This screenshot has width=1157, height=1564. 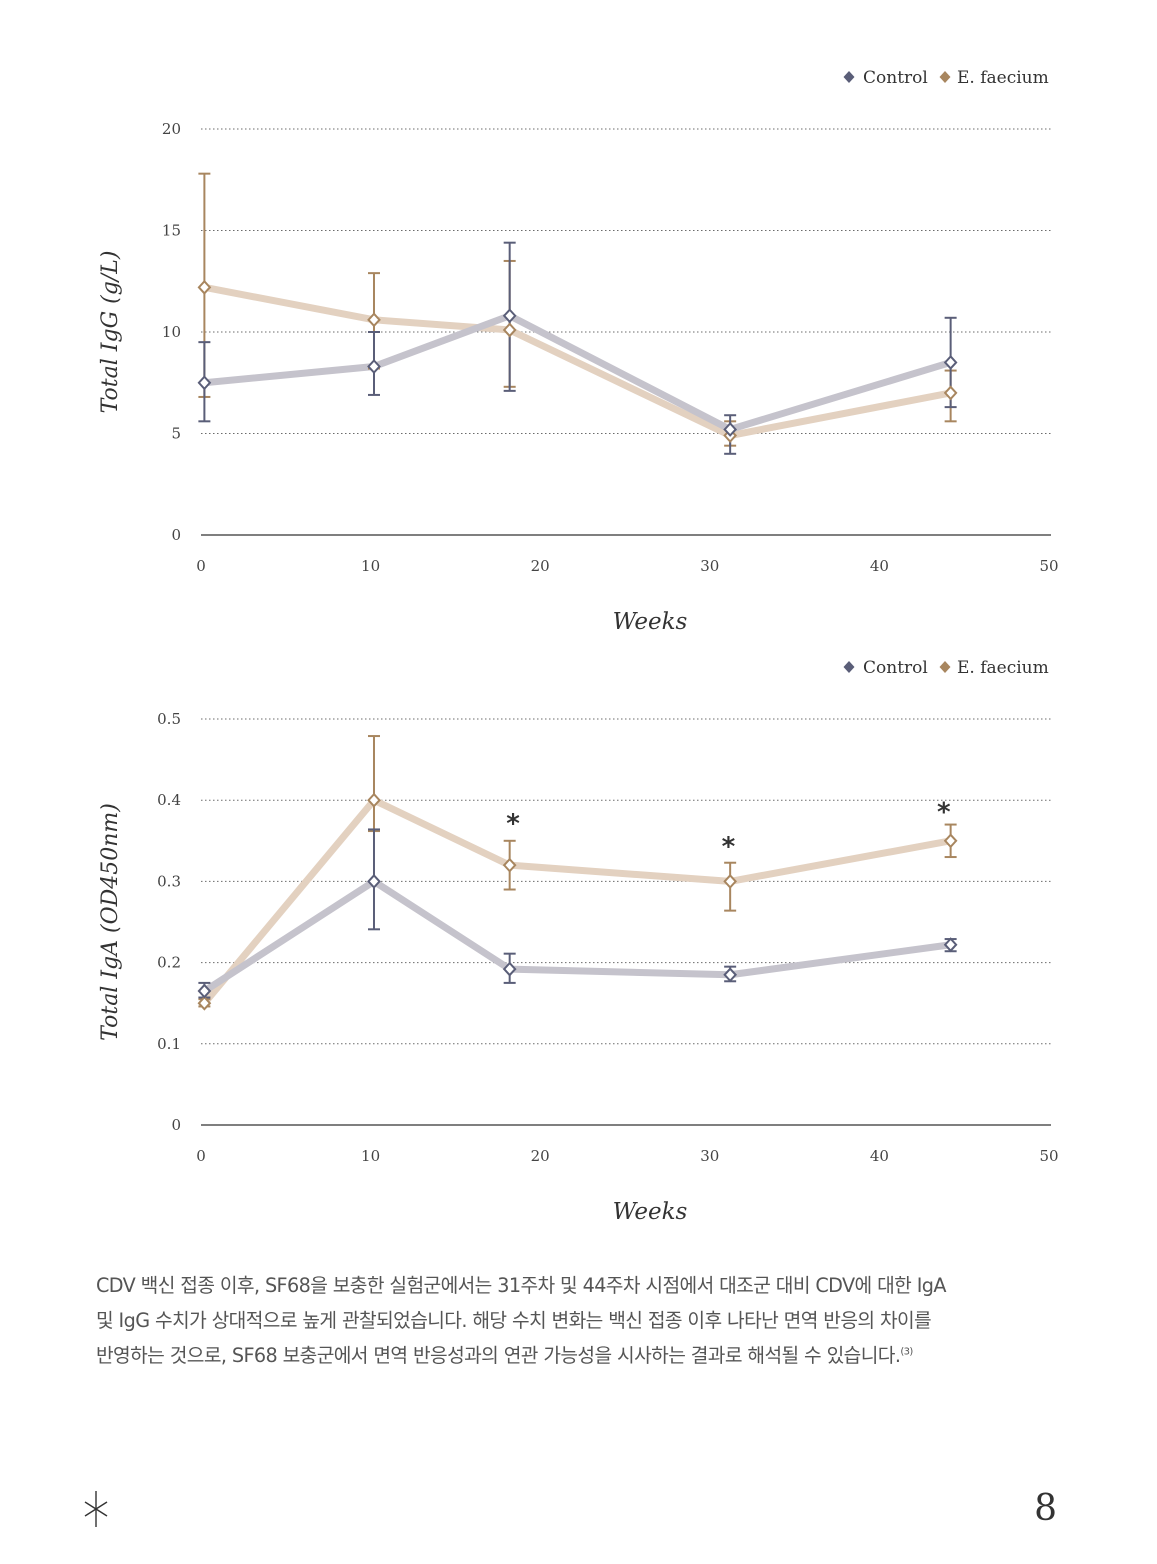 What do you see at coordinates (110, 332) in the screenshot?
I see `igg-y-axis-label: Total IgG (g/L)` at bounding box center [110, 332].